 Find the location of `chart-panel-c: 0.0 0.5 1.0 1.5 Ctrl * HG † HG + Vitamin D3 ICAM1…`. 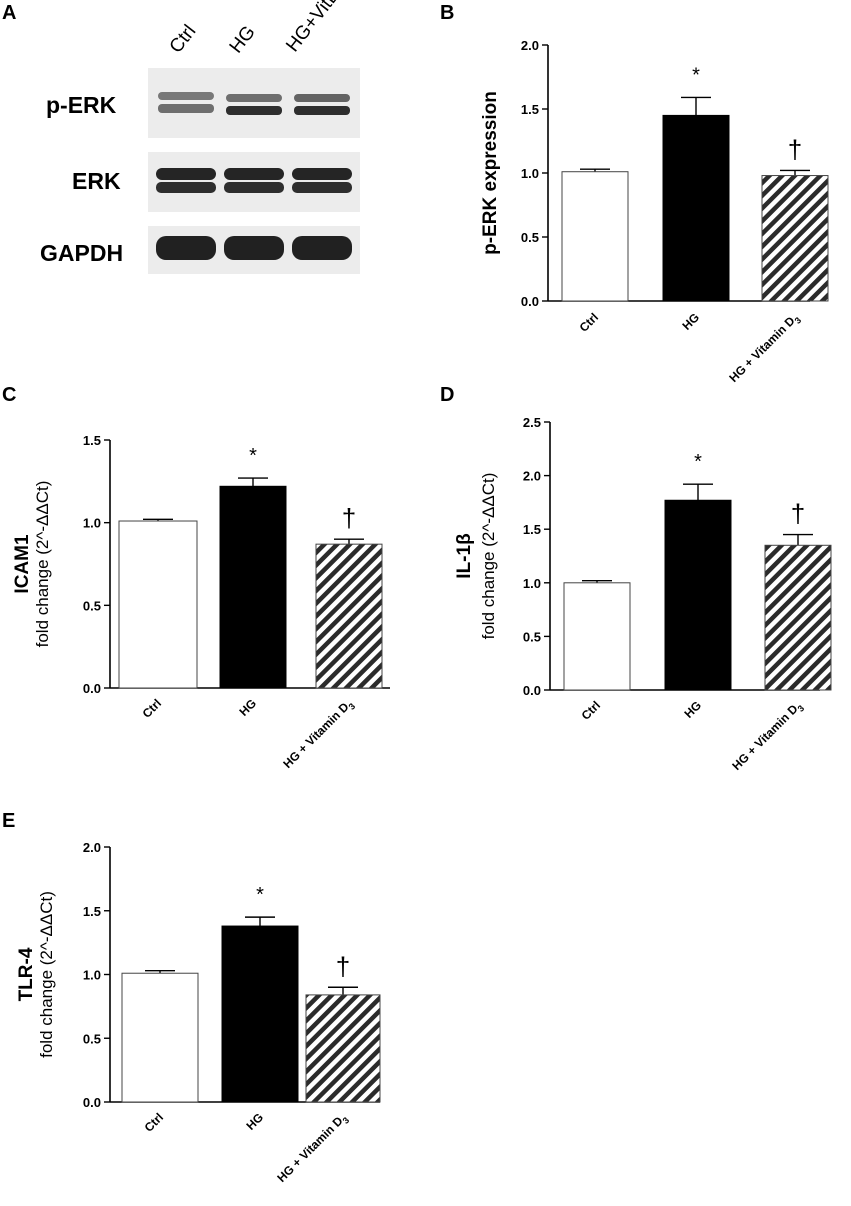

chart-panel-c: 0.0 0.5 1.0 1.5 Ctrl * HG † HG + Vitamin D3 ICAM1… is located at coordinates (201, 603).